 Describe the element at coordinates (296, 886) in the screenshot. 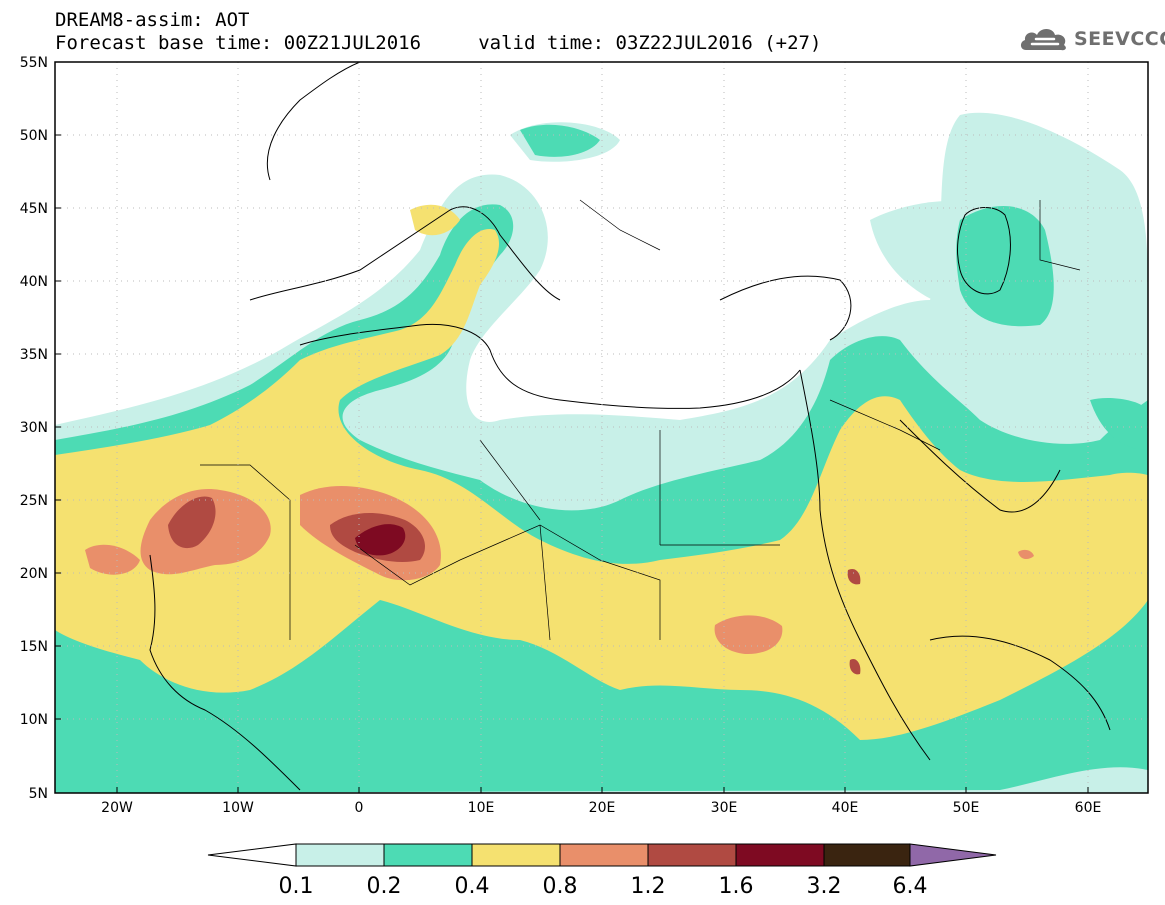

I see `colorbar-label: 0.1` at that location.